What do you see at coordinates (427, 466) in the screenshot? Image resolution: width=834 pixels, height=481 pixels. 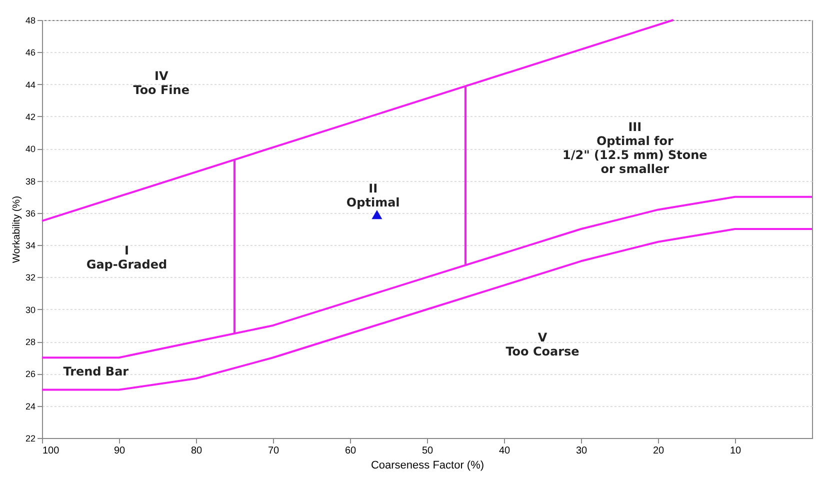 I see `x-axis-title: Coarseness Factor (%)` at bounding box center [427, 466].